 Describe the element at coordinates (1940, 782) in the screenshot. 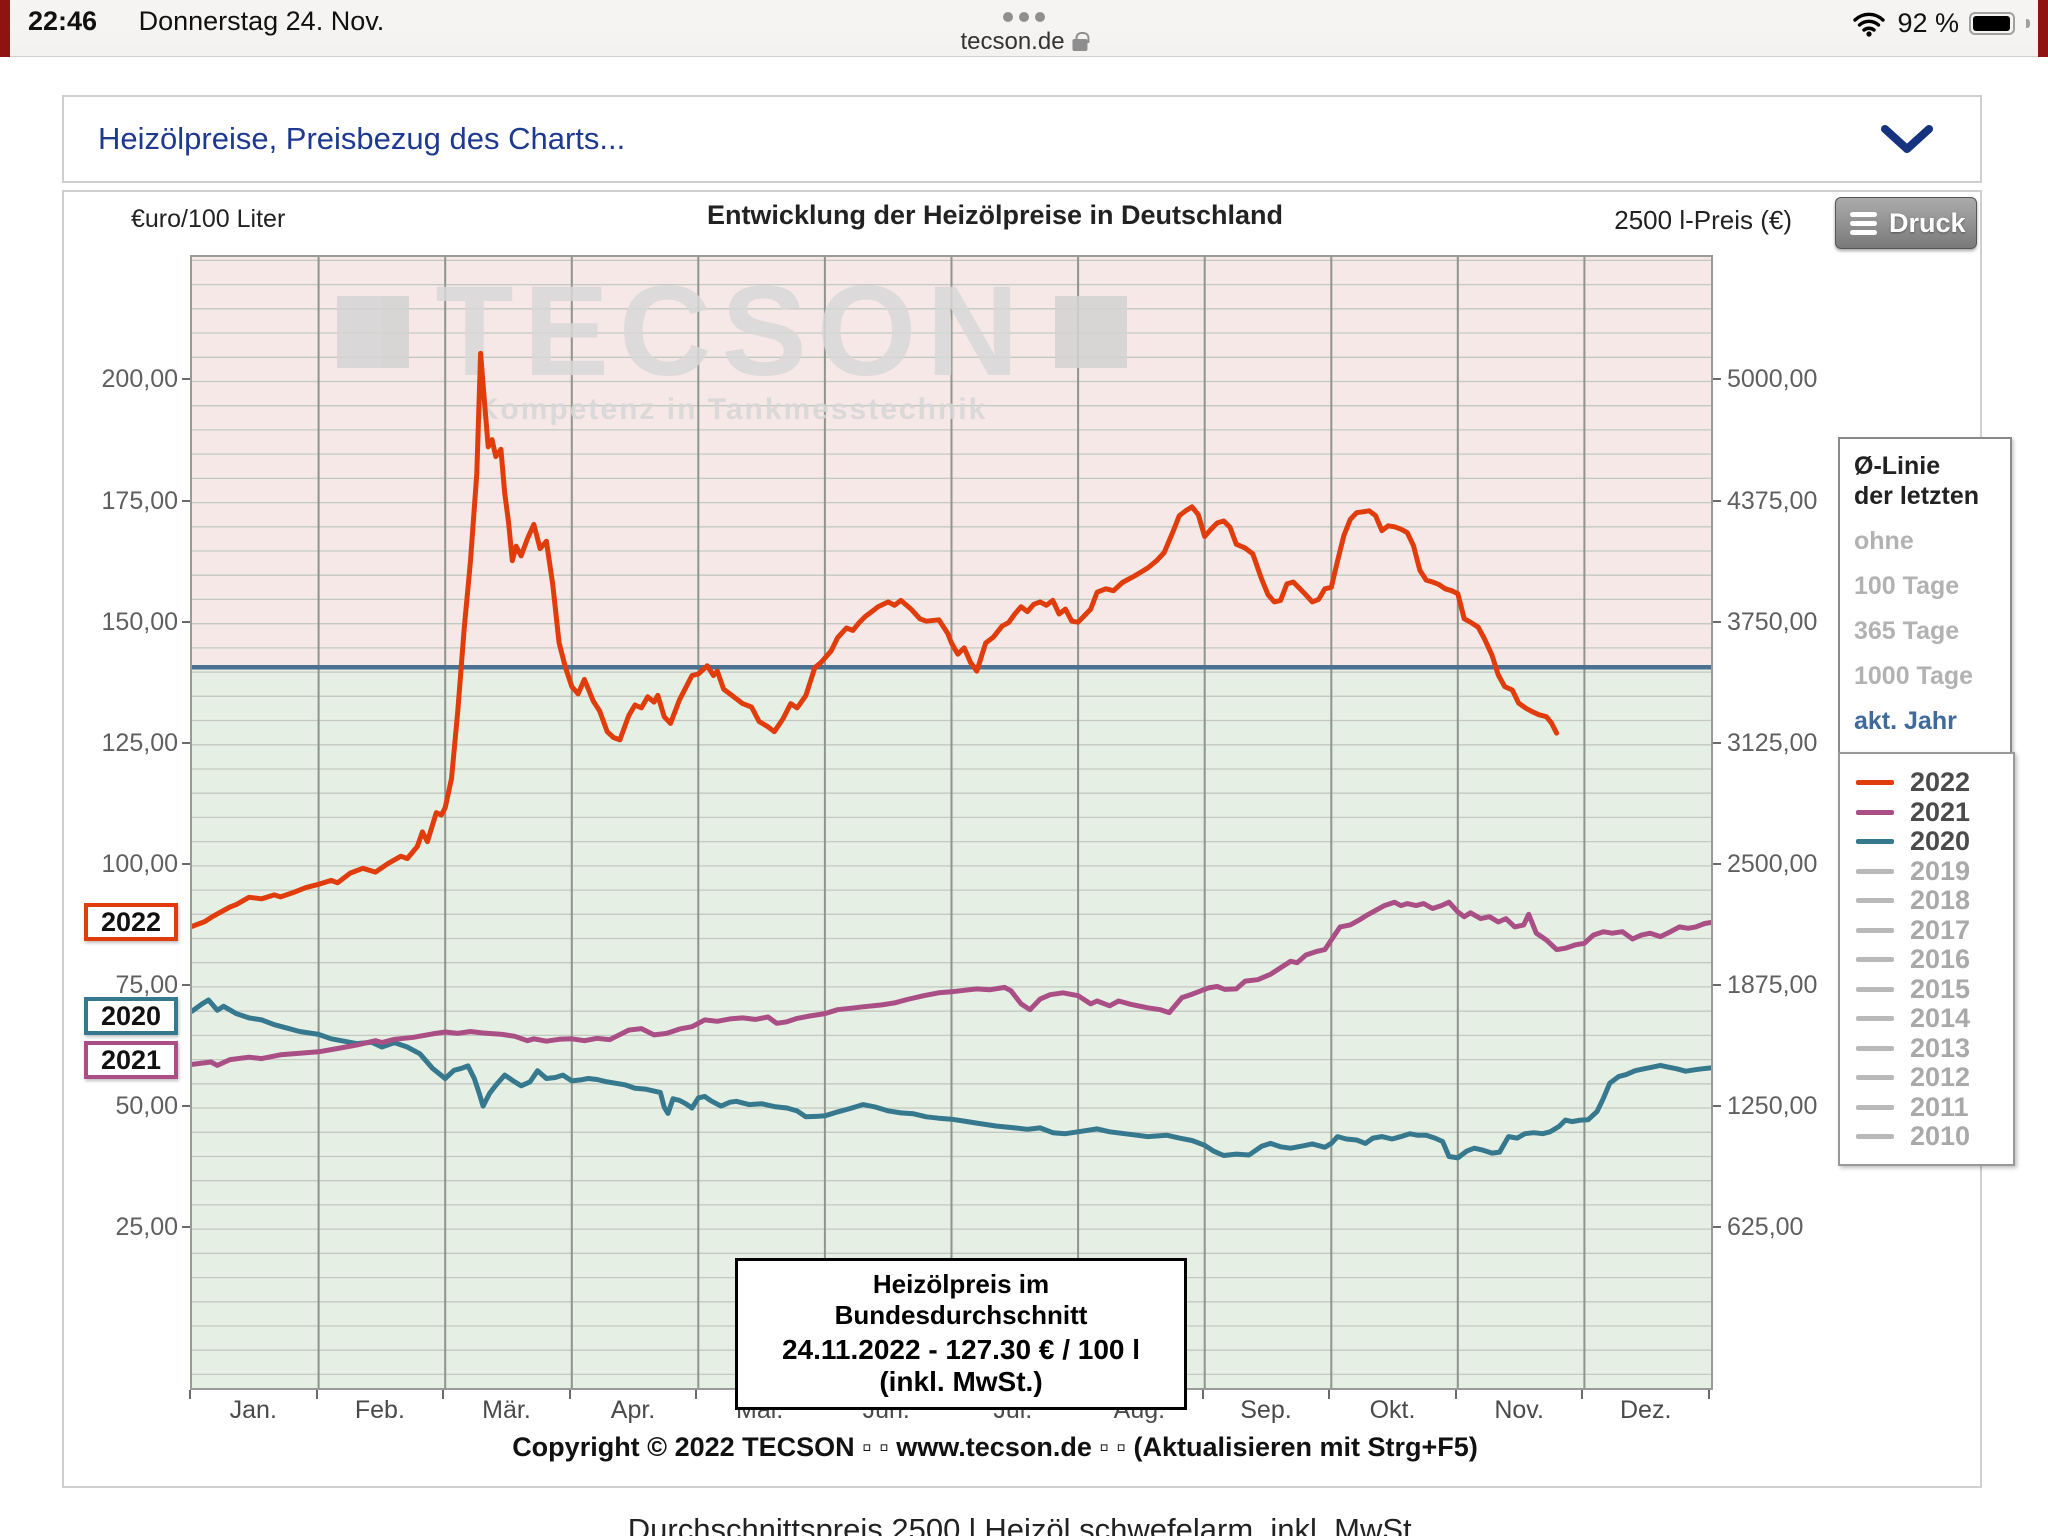

I see `legend-label: 2022` at that location.